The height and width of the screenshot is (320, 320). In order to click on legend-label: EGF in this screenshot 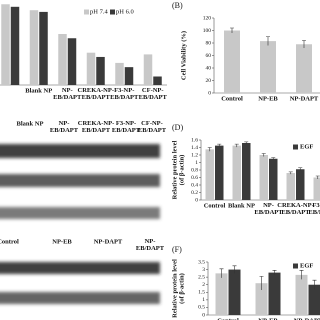, I will do `click(306, 265)`.